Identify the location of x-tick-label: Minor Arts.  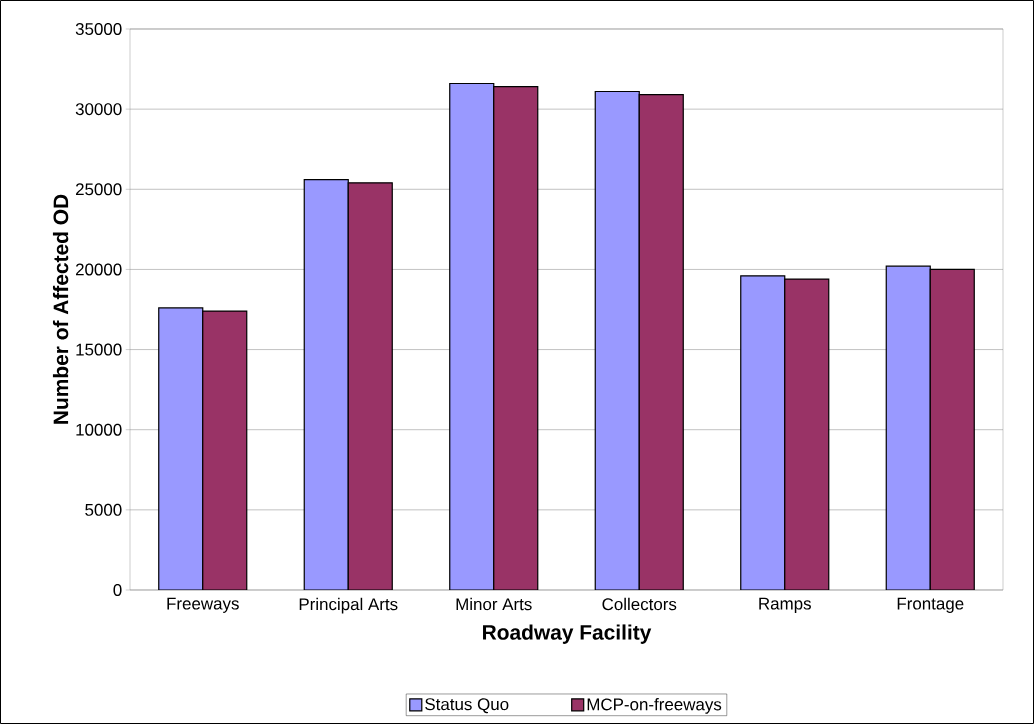
(494, 604).